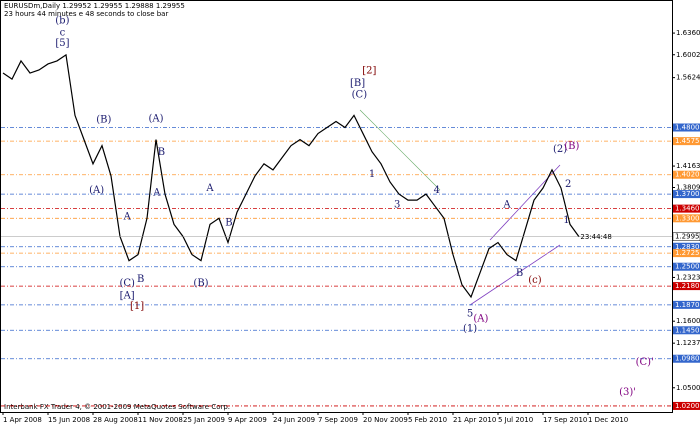 Image resolution: width=700 pixels, height=426 pixels. I want to click on level-label: 1.27250, so click(687, 253).